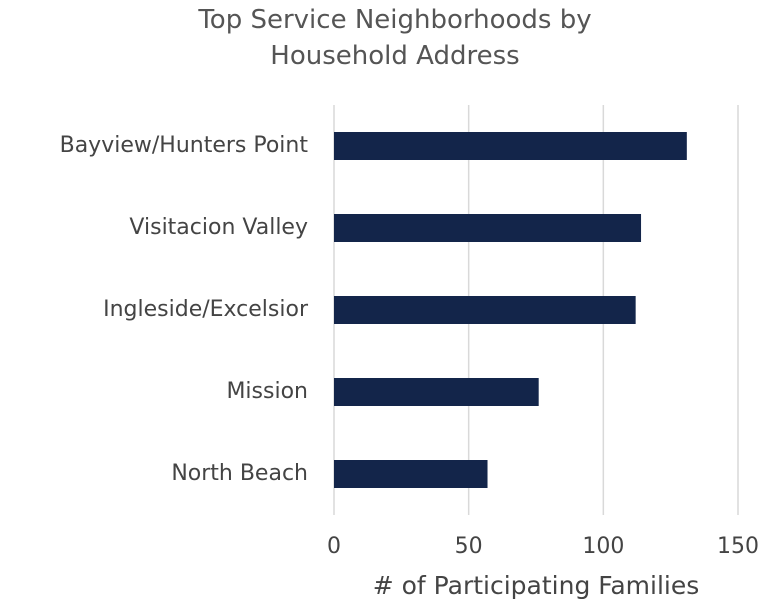  What do you see at coordinates (334, 546) in the screenshot?
I see `x-tick-label: 0` at bounding box center [334, 546].